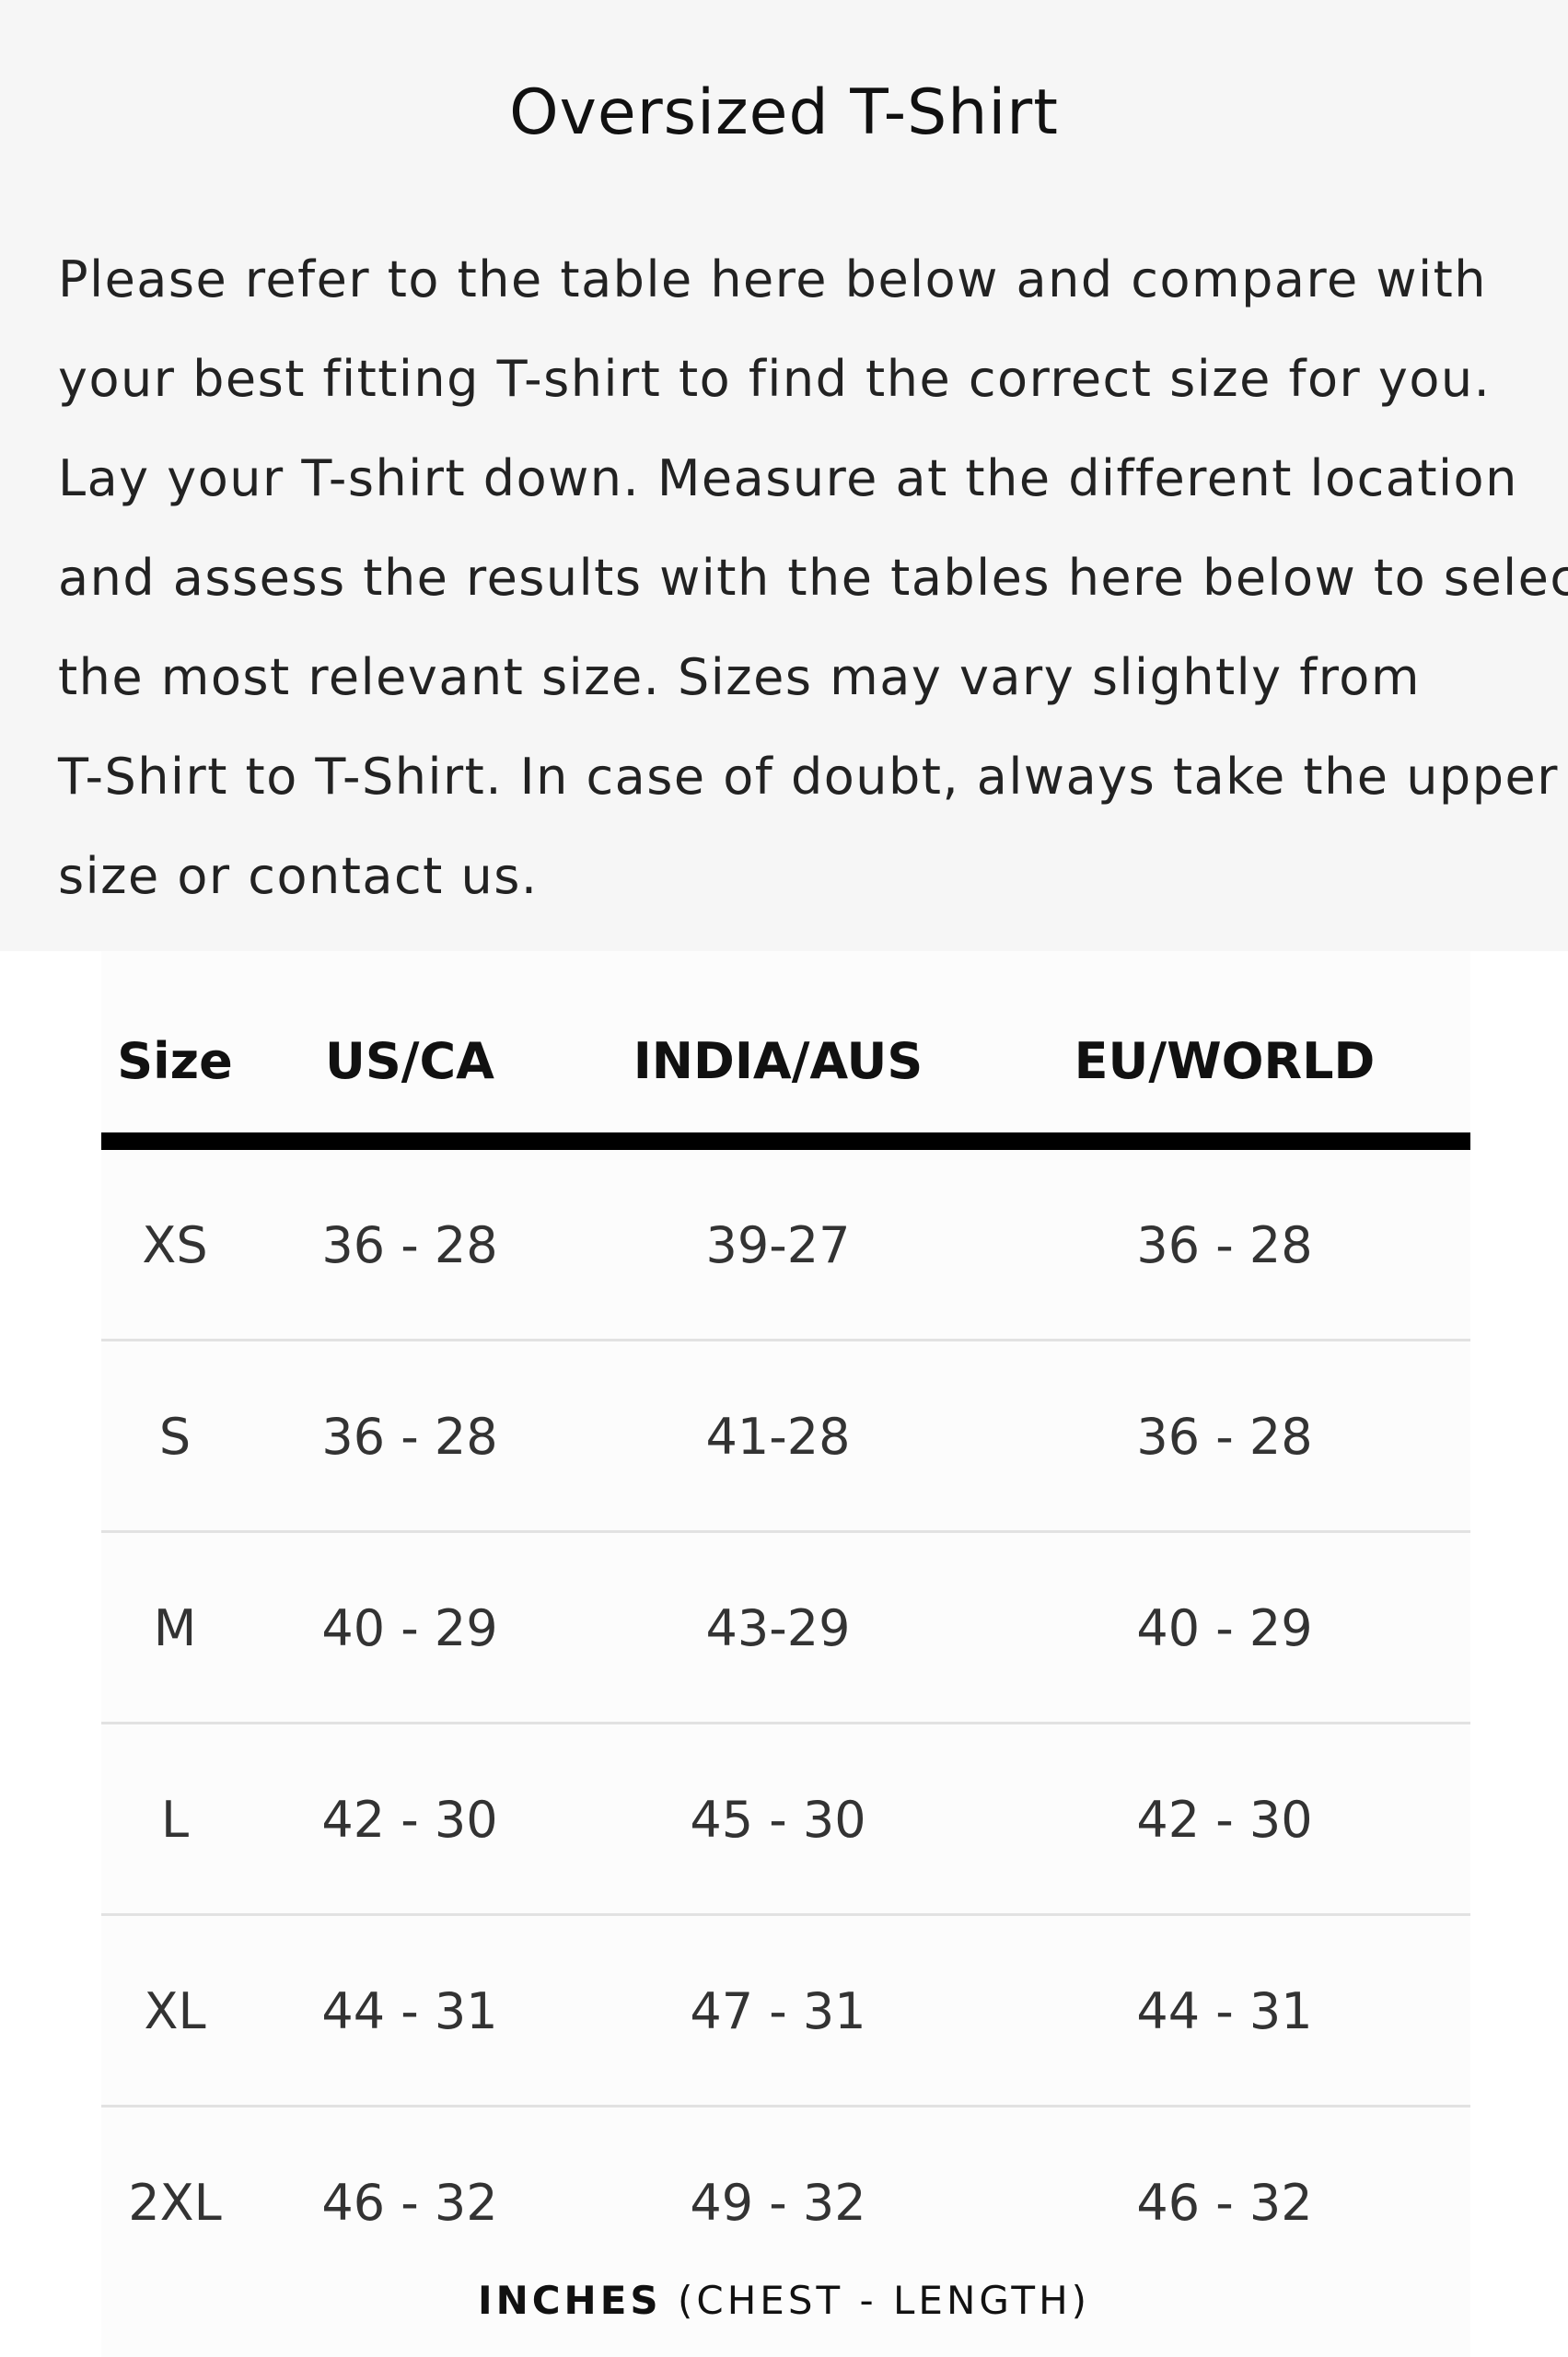 The image size is (1568, 2357). Describe the element at coordinates (409, 2203) in the screenshot. I see `cell-us-ca: 46 - 32` at that location.